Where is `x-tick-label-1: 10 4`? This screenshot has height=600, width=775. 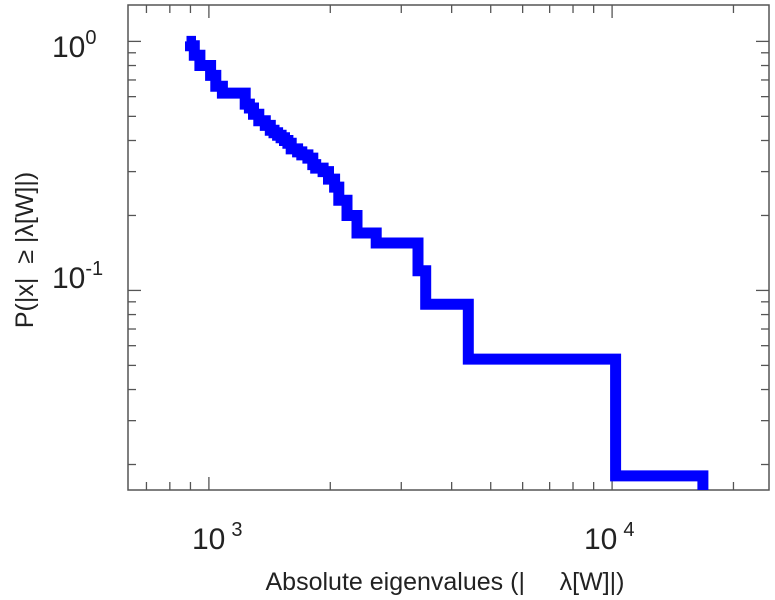 x-tick-label-1: 10 4 is located at coordinates (609, 537).